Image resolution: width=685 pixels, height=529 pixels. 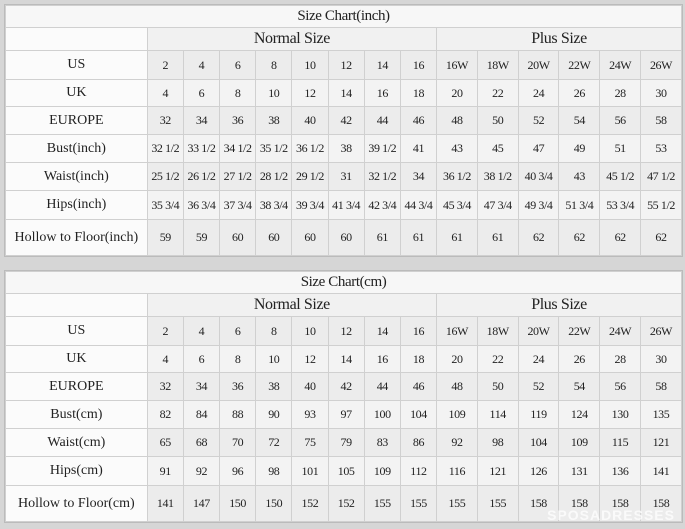 What do you see at coordinates (382, 176) in the screenshot?
I see `size-cell: 32 1/2` at bounding box center [382, 176].